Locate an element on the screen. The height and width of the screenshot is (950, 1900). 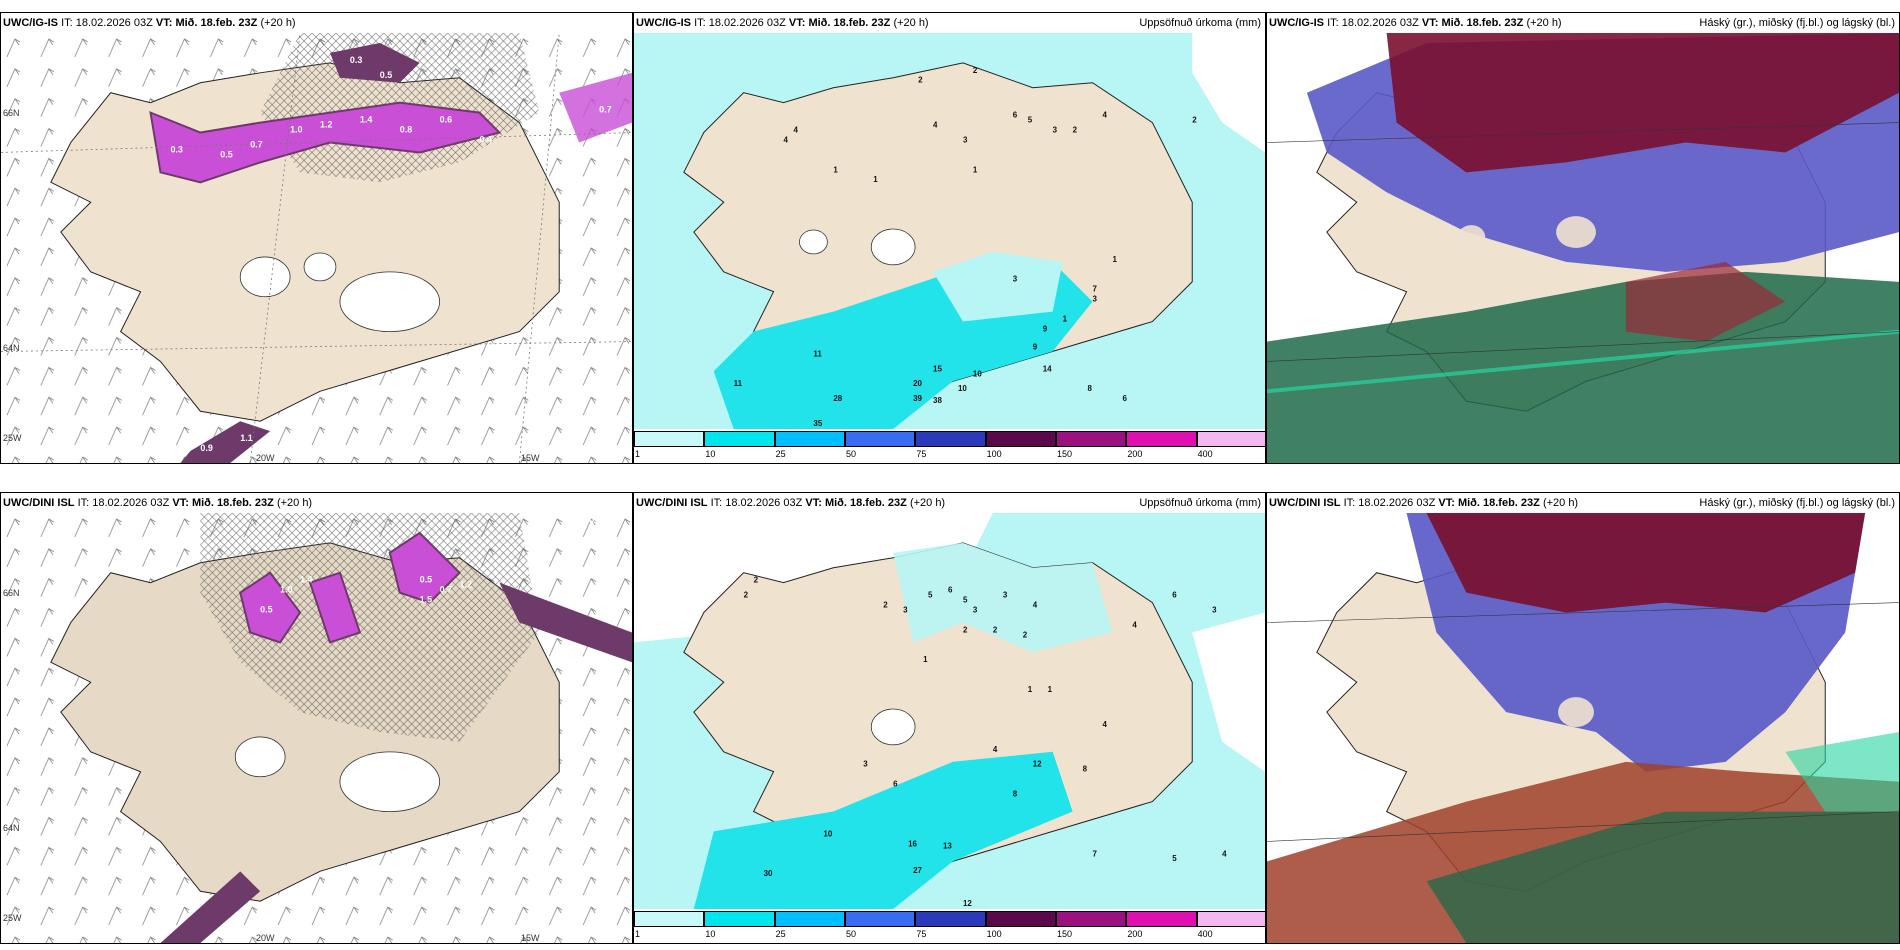
colorbar-tick-label: 200 is located at coordinates (1135, 454).